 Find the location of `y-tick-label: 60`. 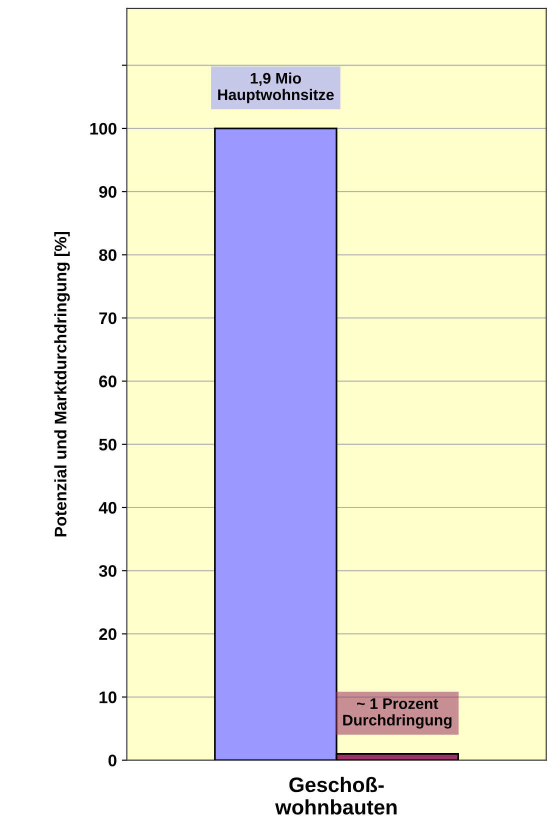

y-tick-label: 60 is located at coordinates (107, 382).